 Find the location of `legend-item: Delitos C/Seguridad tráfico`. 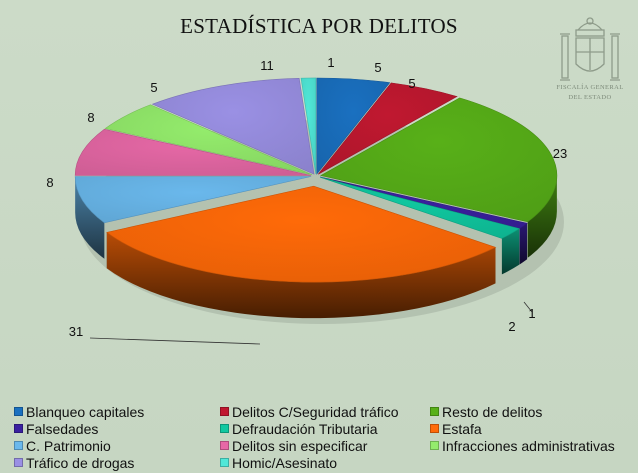

legend-item: Delitos C/Seguridad tráfico is located at coordinates (309, 412).